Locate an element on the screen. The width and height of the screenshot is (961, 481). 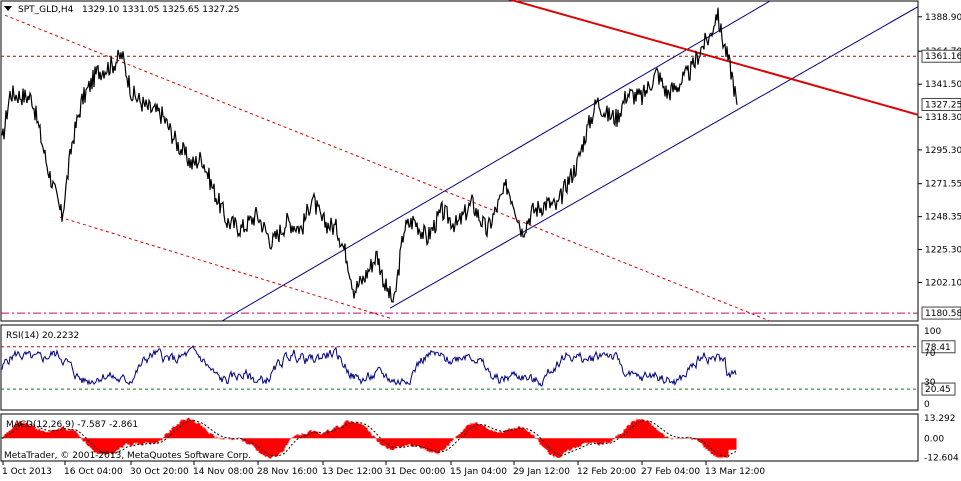
time-tick-label: 13 Mar 12:00 is located at coordinates (735, 472).